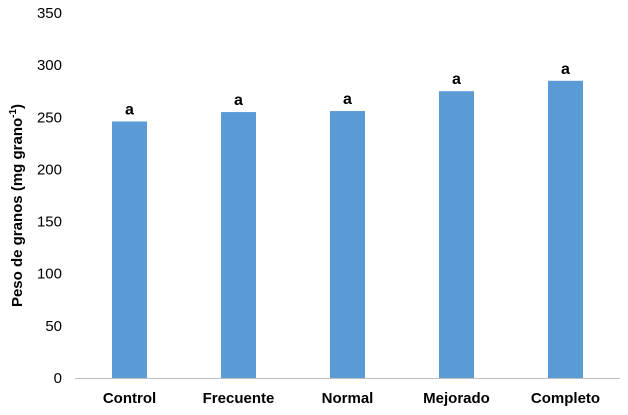  What do you see at coordinates (239, 398) in the screenshot?
I see `x-tick-label: Frecuente` at bounding box center [239, 398].